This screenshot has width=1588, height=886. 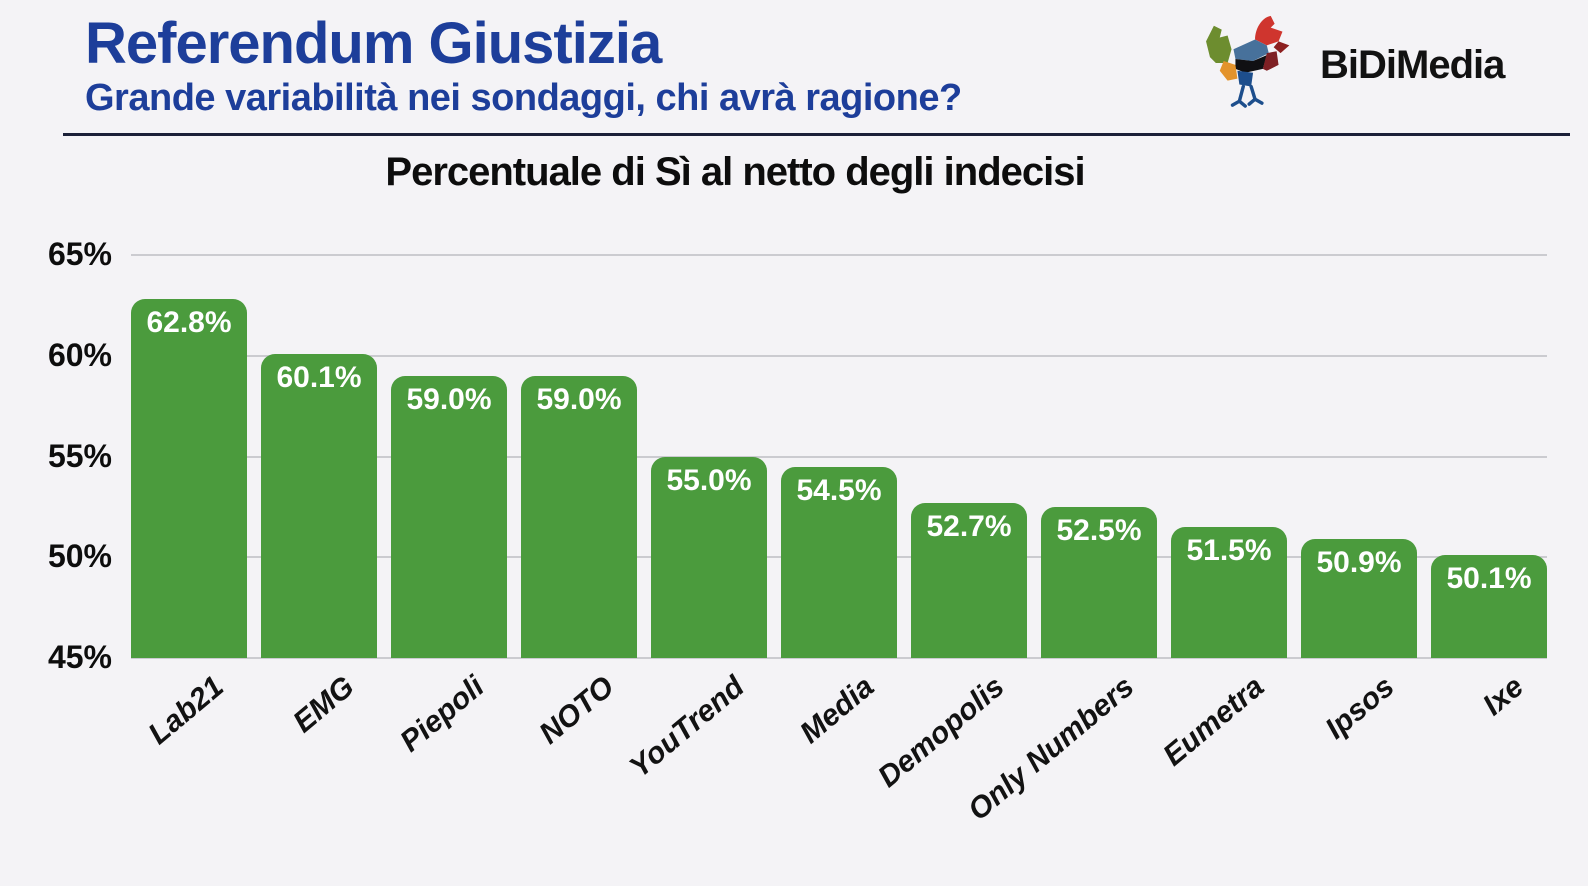 I want to click on rooster-icon, so click(x=1248, y=61).